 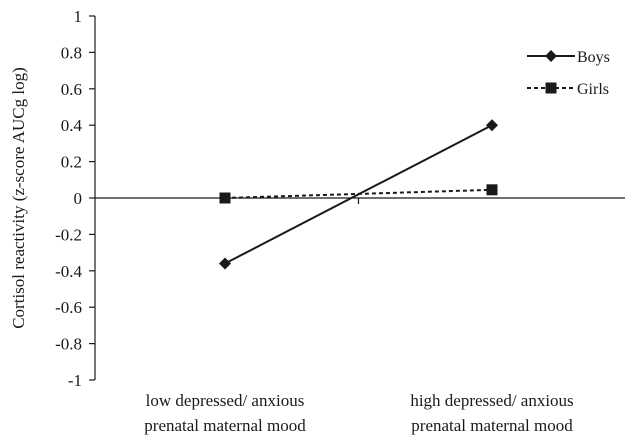 I want to click on x-category-label: low depressed/ anxious, so click(x=225, y=400).